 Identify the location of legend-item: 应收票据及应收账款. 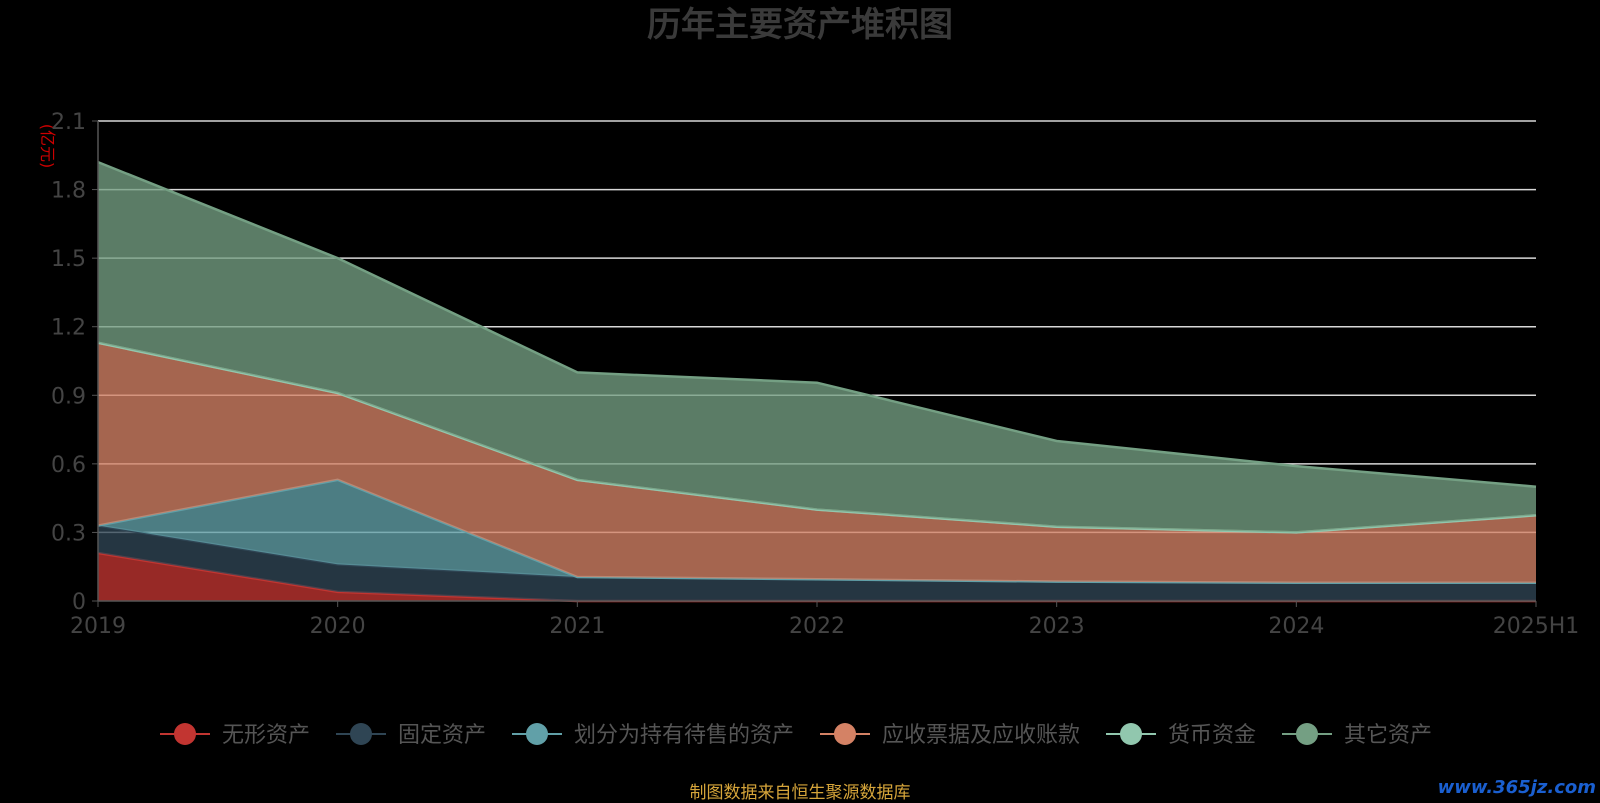
(950, 735).